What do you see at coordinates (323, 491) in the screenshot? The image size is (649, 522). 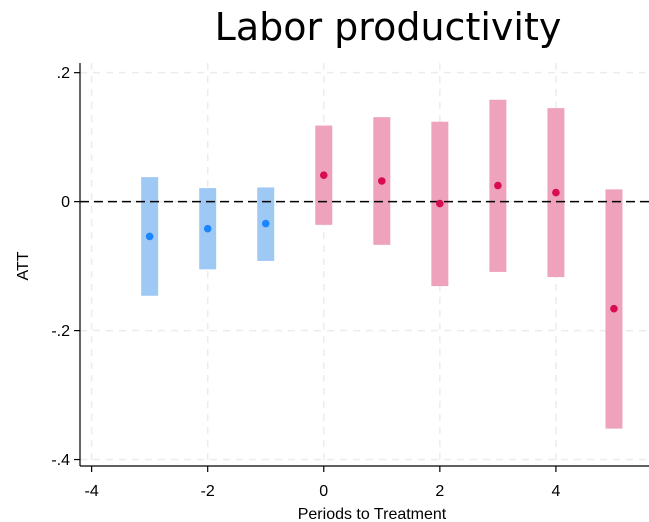 I see `x-tick-label: 0` at bounding box center [323, 491].